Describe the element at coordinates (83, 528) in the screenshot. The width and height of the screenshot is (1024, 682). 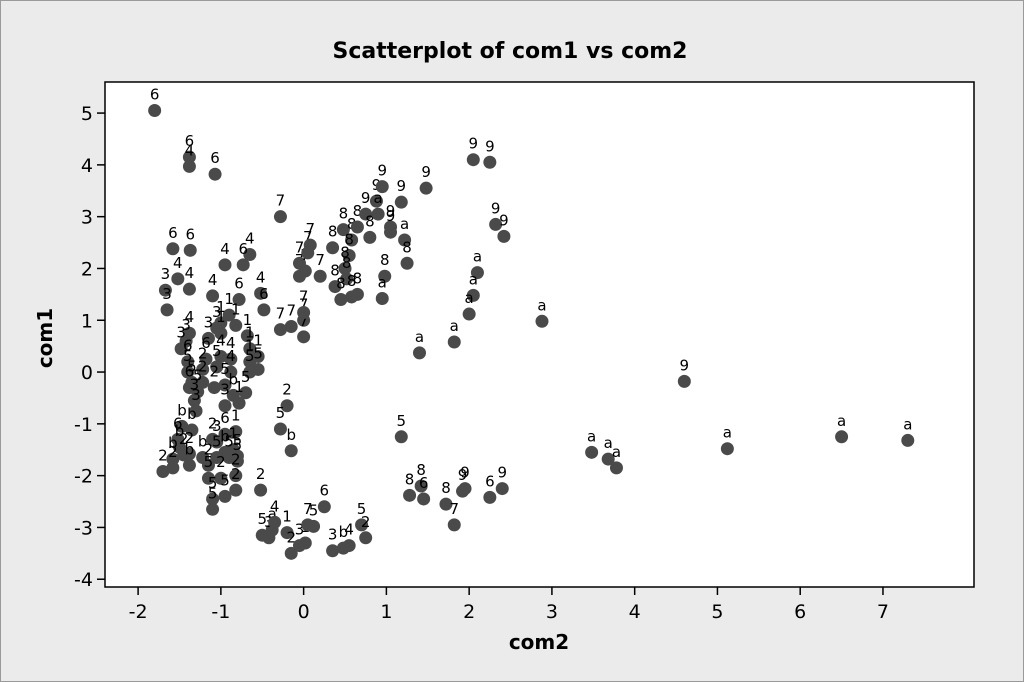
I see `y-tick-label: -3` at that location.